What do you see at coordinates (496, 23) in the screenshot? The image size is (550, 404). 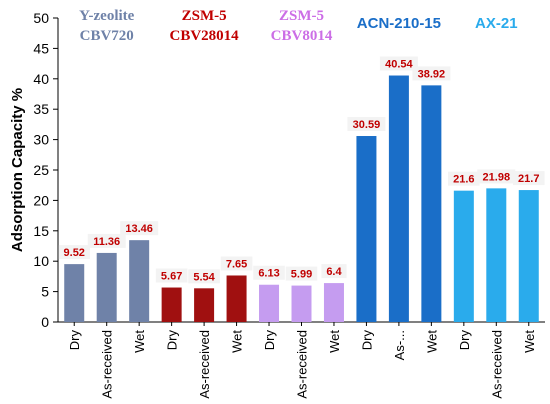 I see `group-label-line1: AX-21` at bounding box center [496, 23].